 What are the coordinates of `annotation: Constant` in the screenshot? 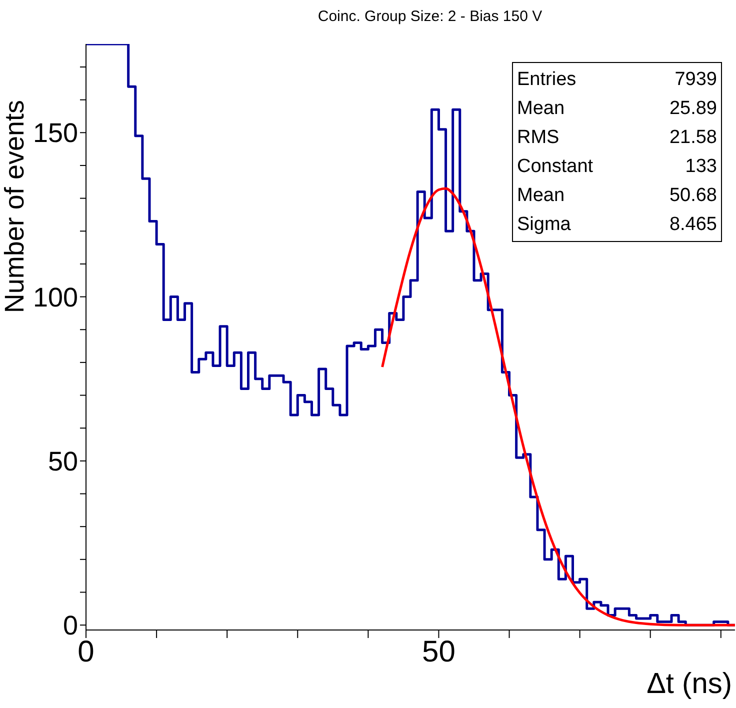 It's located at (555, 167).